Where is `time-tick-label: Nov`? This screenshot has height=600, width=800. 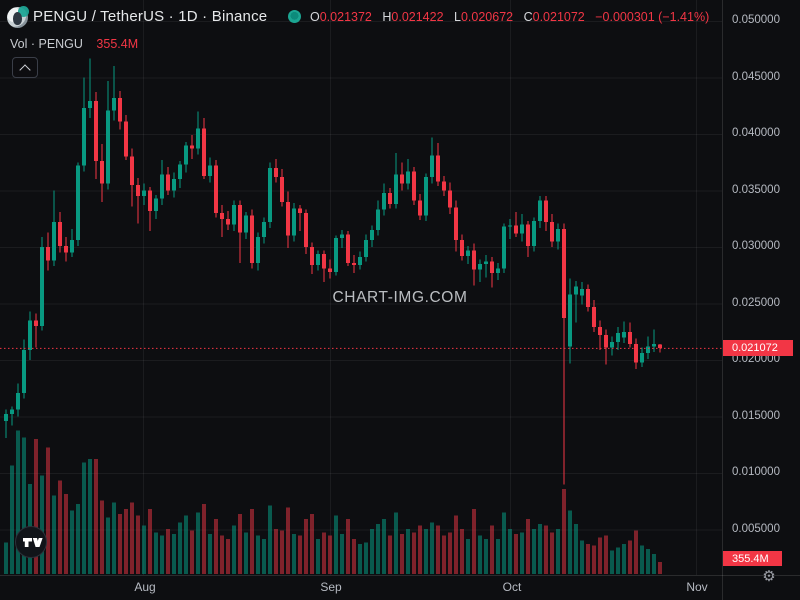
time-tick-label: Nov is located at coordinates (697, 587).